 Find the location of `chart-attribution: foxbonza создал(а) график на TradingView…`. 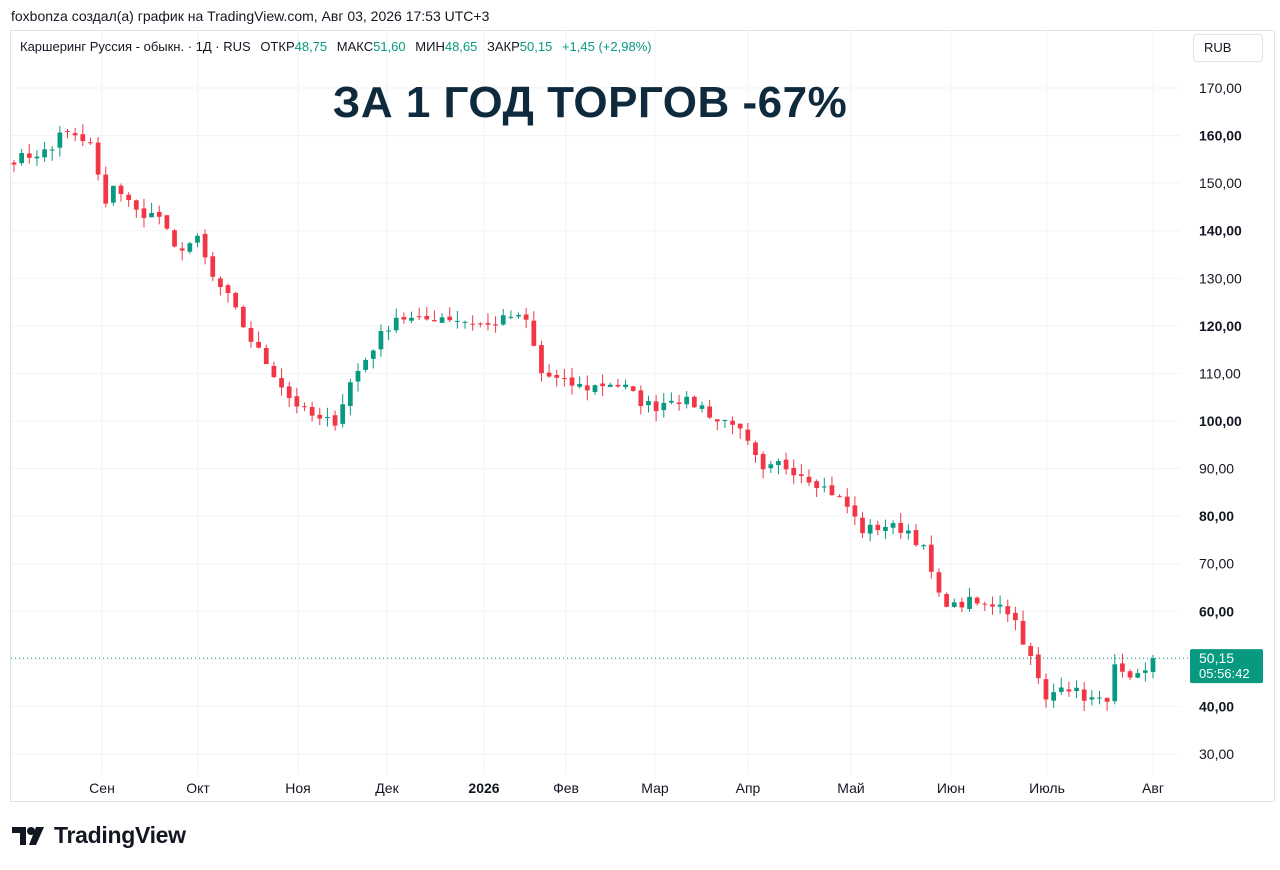

chart-attribution: foxbonza создал(а) график на TradingView… is located at coordinates (250, 16).